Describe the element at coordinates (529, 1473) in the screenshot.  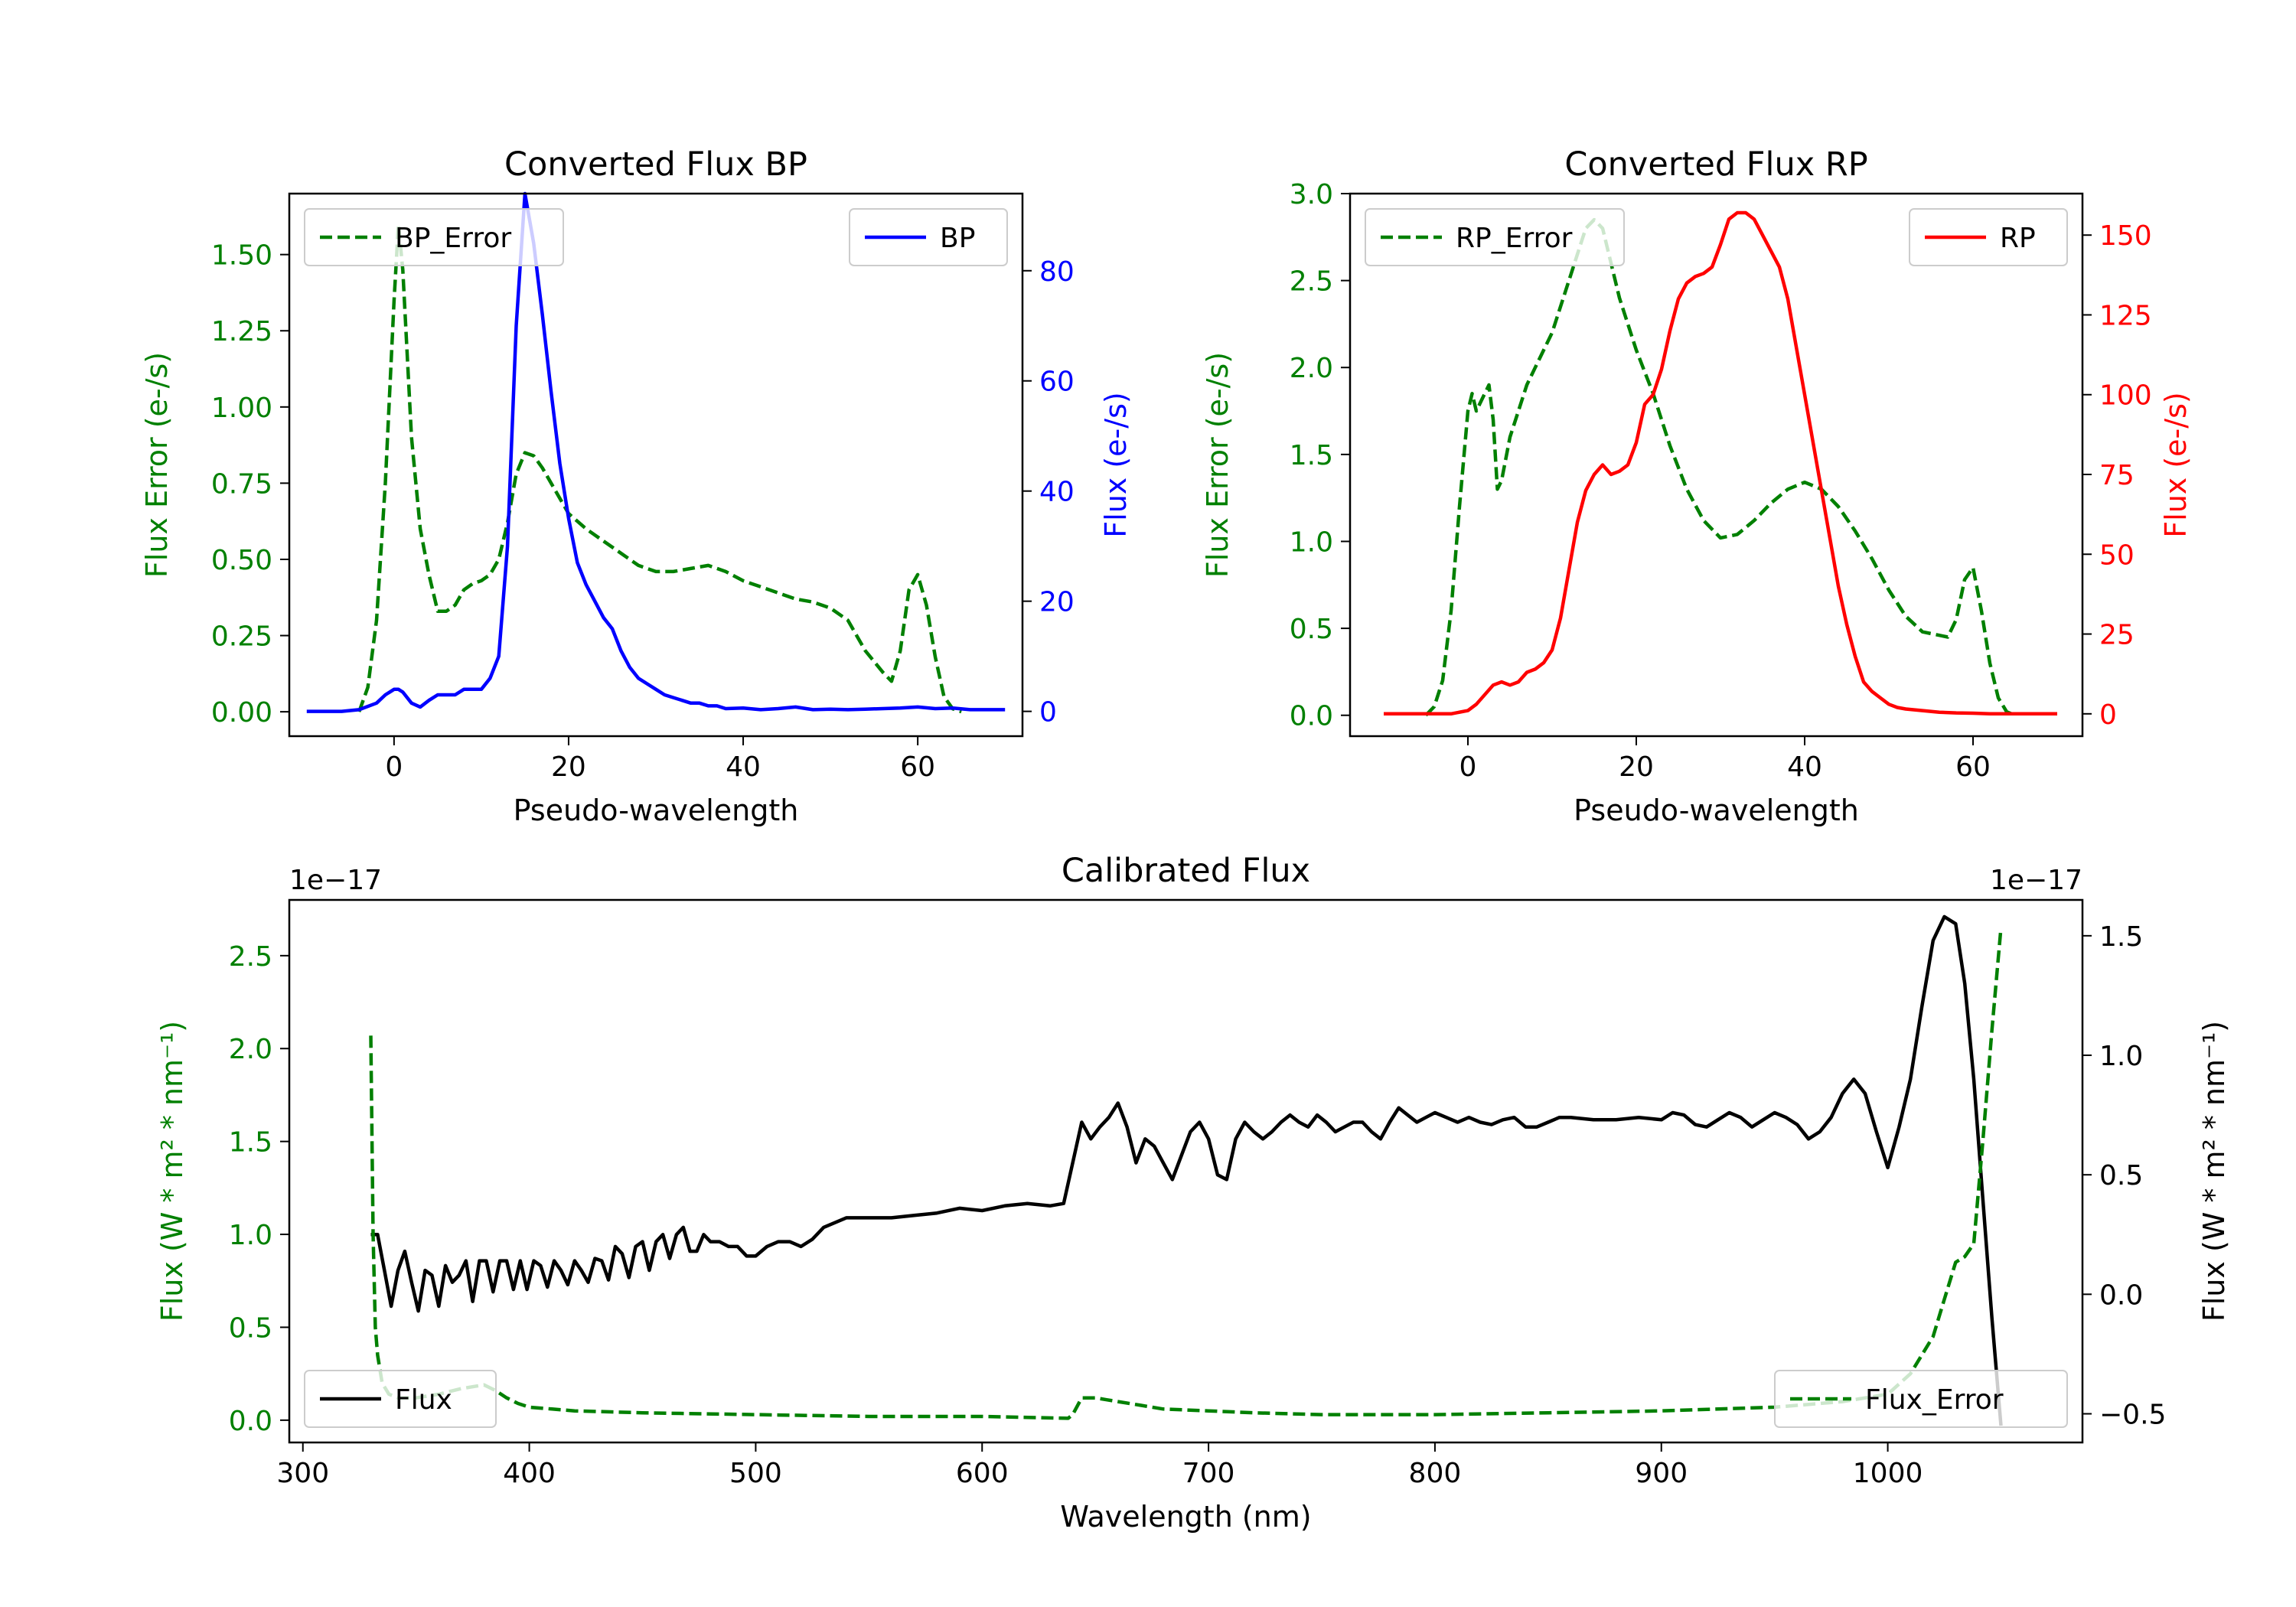
I see `x-tick-label: 400` at that location.